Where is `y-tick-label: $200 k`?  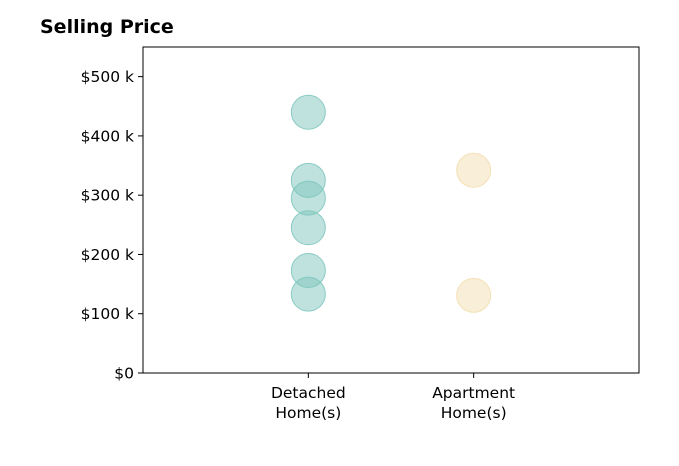
y-tick-label: $200 k is located at coordinates (107, 255).